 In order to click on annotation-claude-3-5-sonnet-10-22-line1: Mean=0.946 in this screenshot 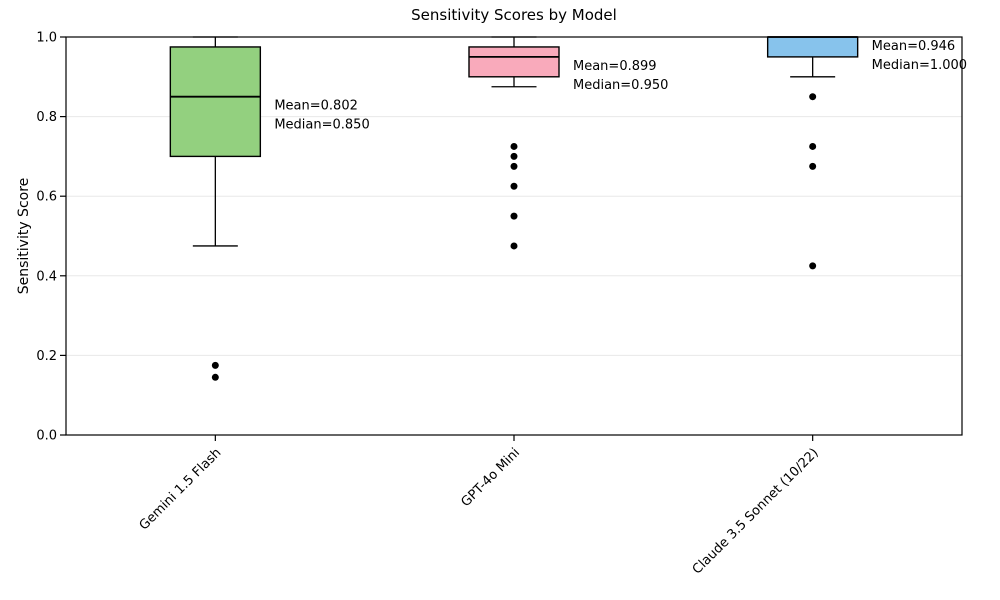, I will do `click(914, 46)`.